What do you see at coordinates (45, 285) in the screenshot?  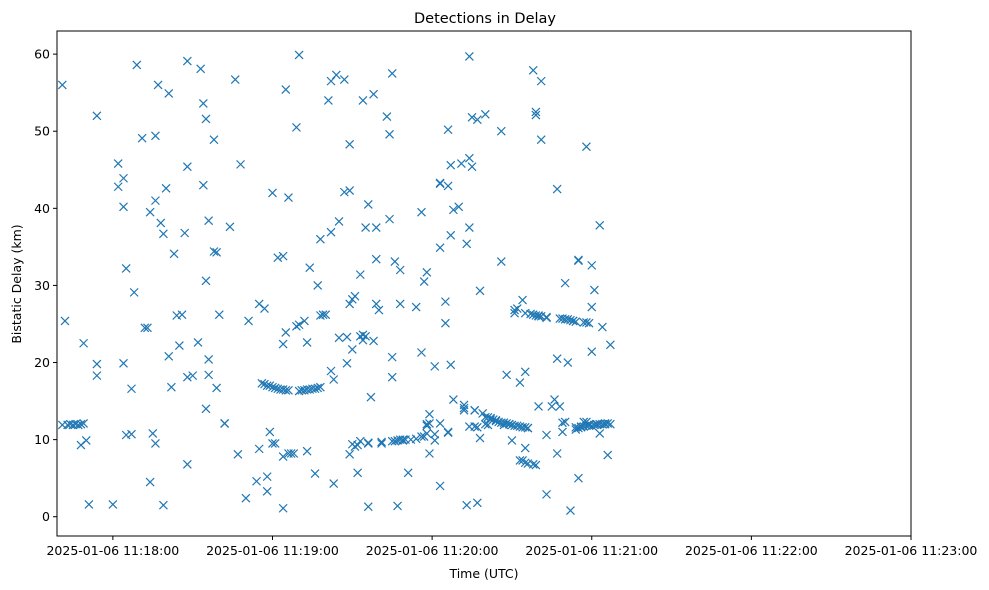 I see `y-axis-ticks: 0 10 20 30 40 50 60` at bounding box center [45, 285].